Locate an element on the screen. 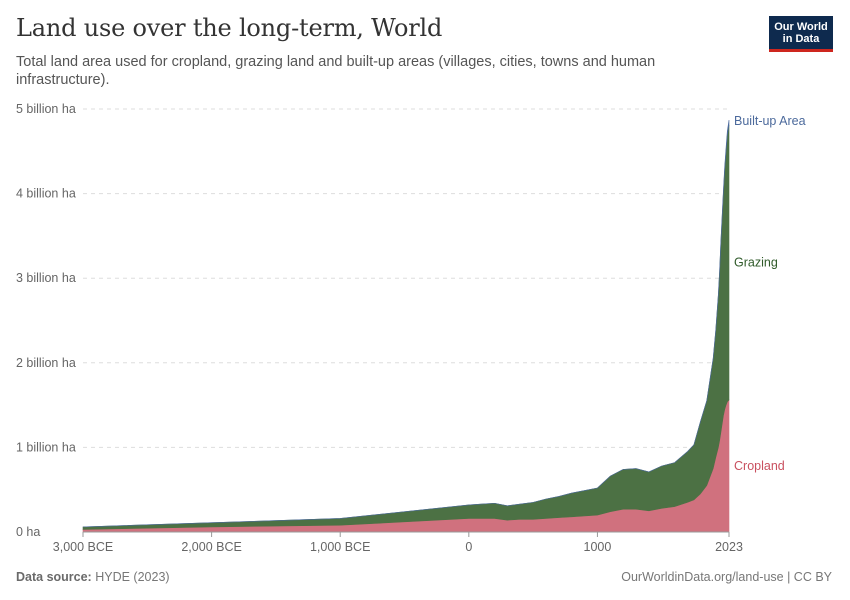 This screenshot has height=600, width=850. chart-title: Land use over the long-term, World is located at coordinates (229, 28).